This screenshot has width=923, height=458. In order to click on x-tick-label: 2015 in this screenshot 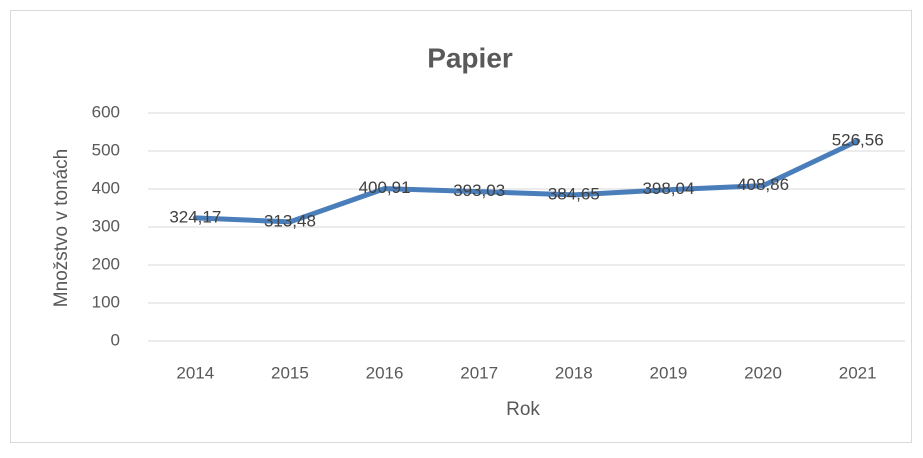, I will do `click(290, 372)`.